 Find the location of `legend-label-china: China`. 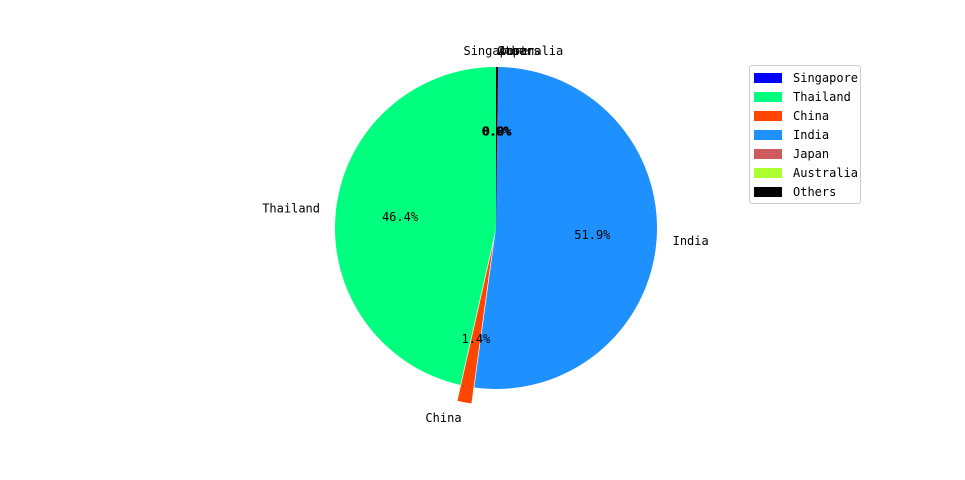

legend-label-china: China is located at coordinates (811, 115).